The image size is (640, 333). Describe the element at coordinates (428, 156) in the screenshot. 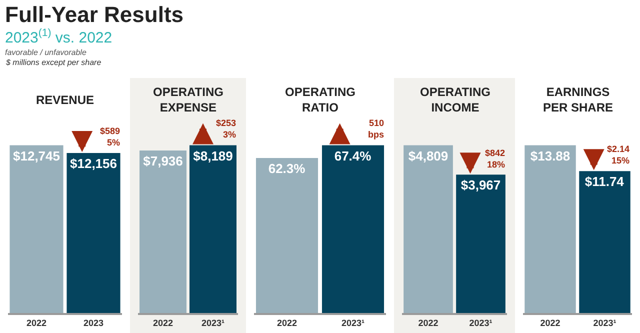

I see `data-label: $4,809` at that location.